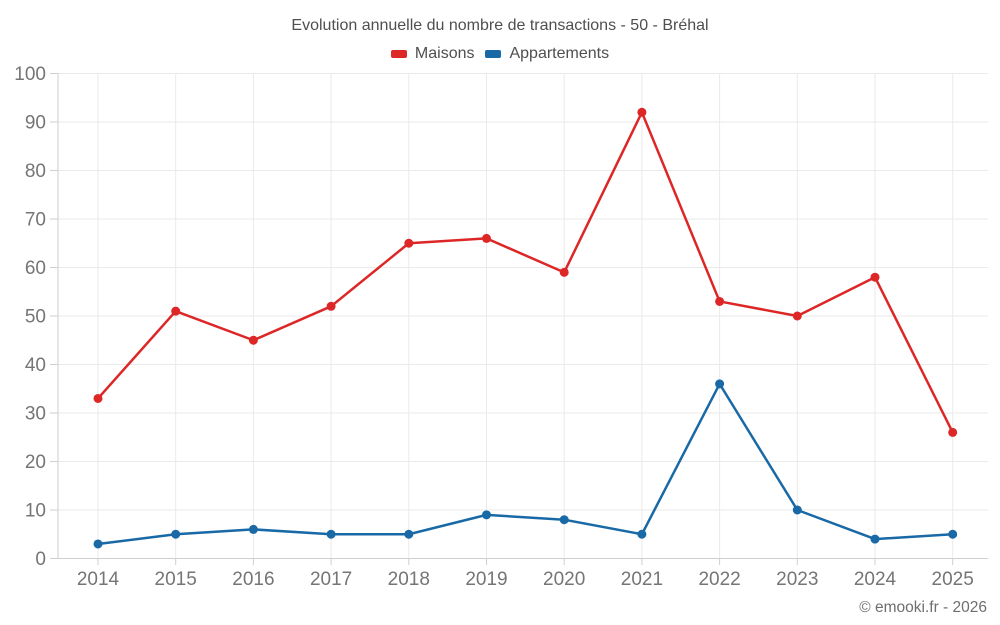 The image size is (1000, 625). I want to click on data-point-maisons-2020, so click(564, 272).